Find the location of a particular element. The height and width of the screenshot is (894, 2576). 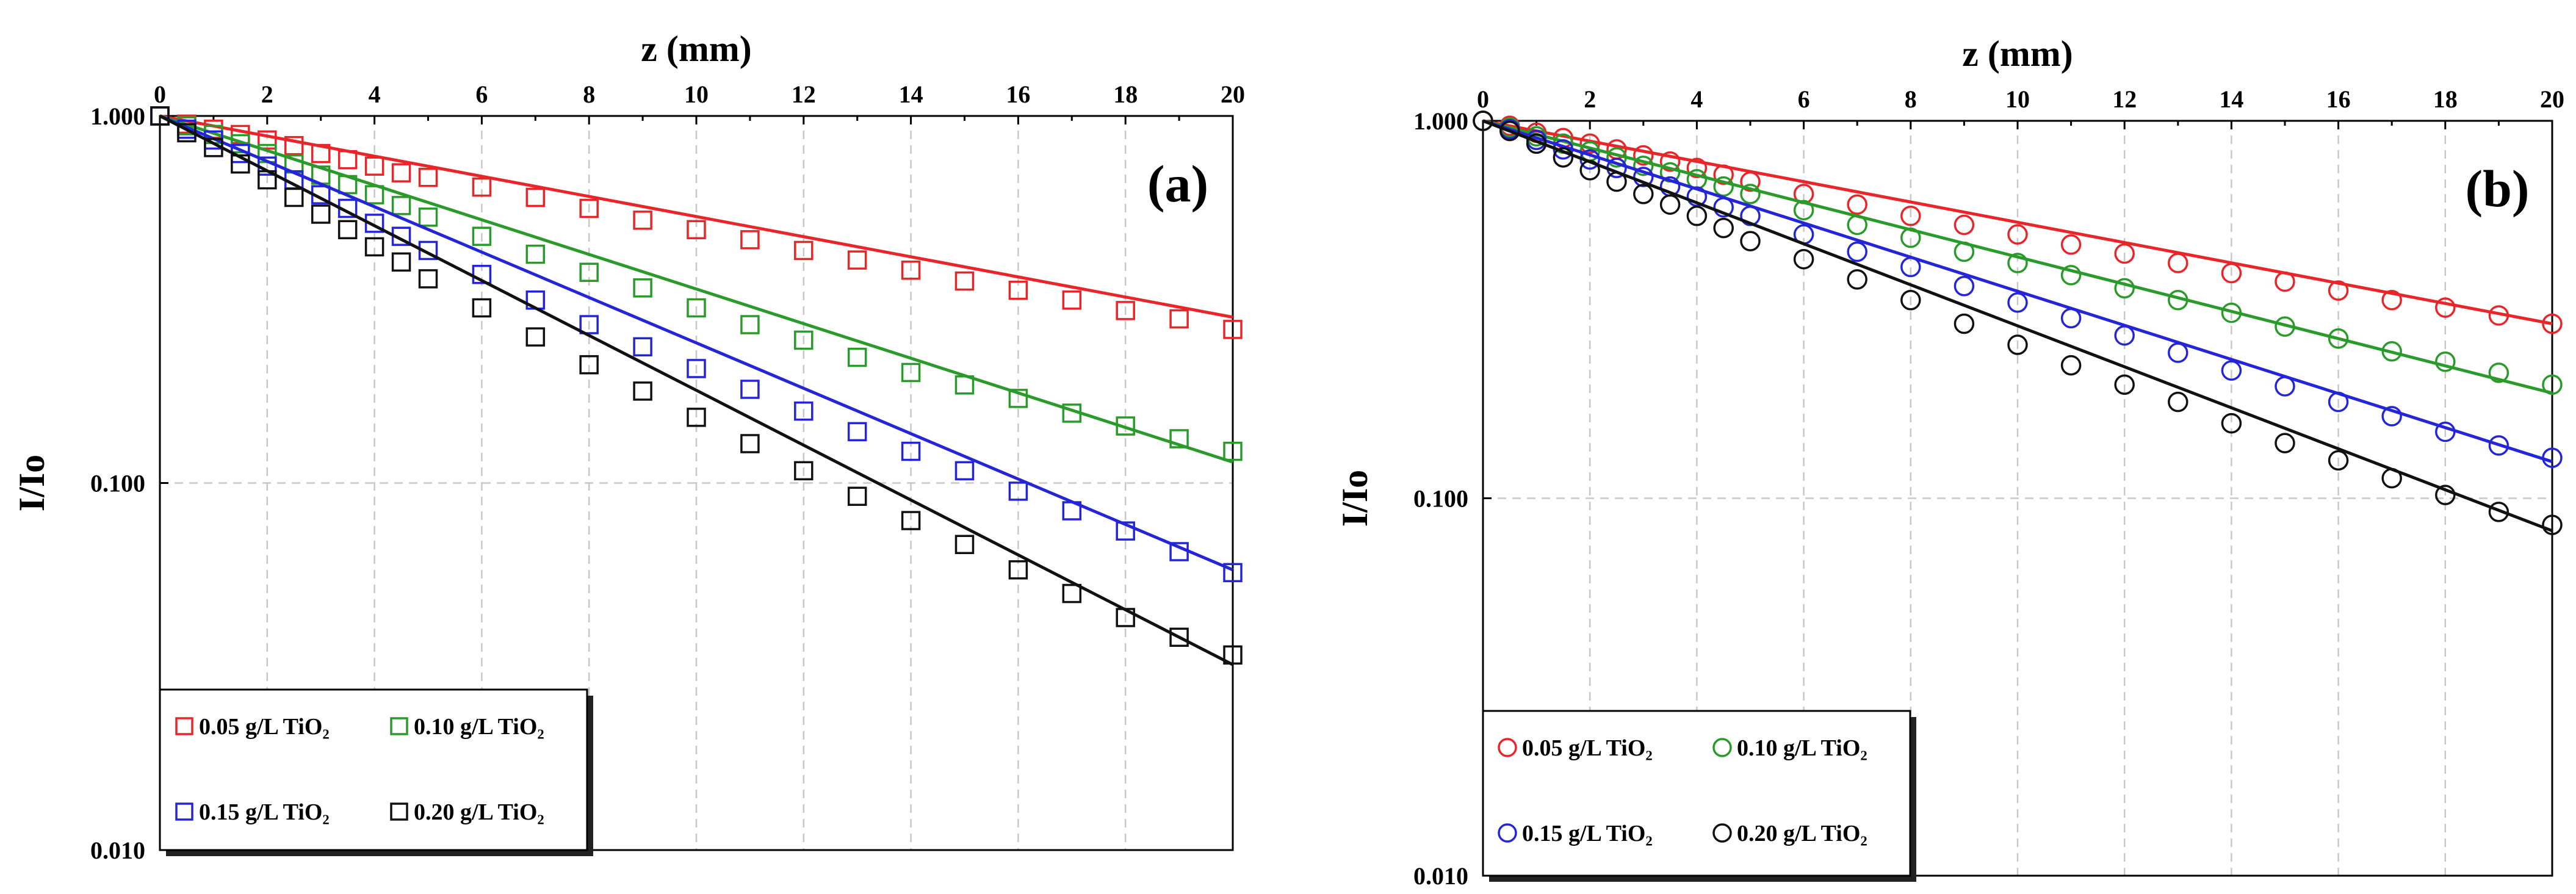

panel-label: (a) is located at coordinates (1177, 184).